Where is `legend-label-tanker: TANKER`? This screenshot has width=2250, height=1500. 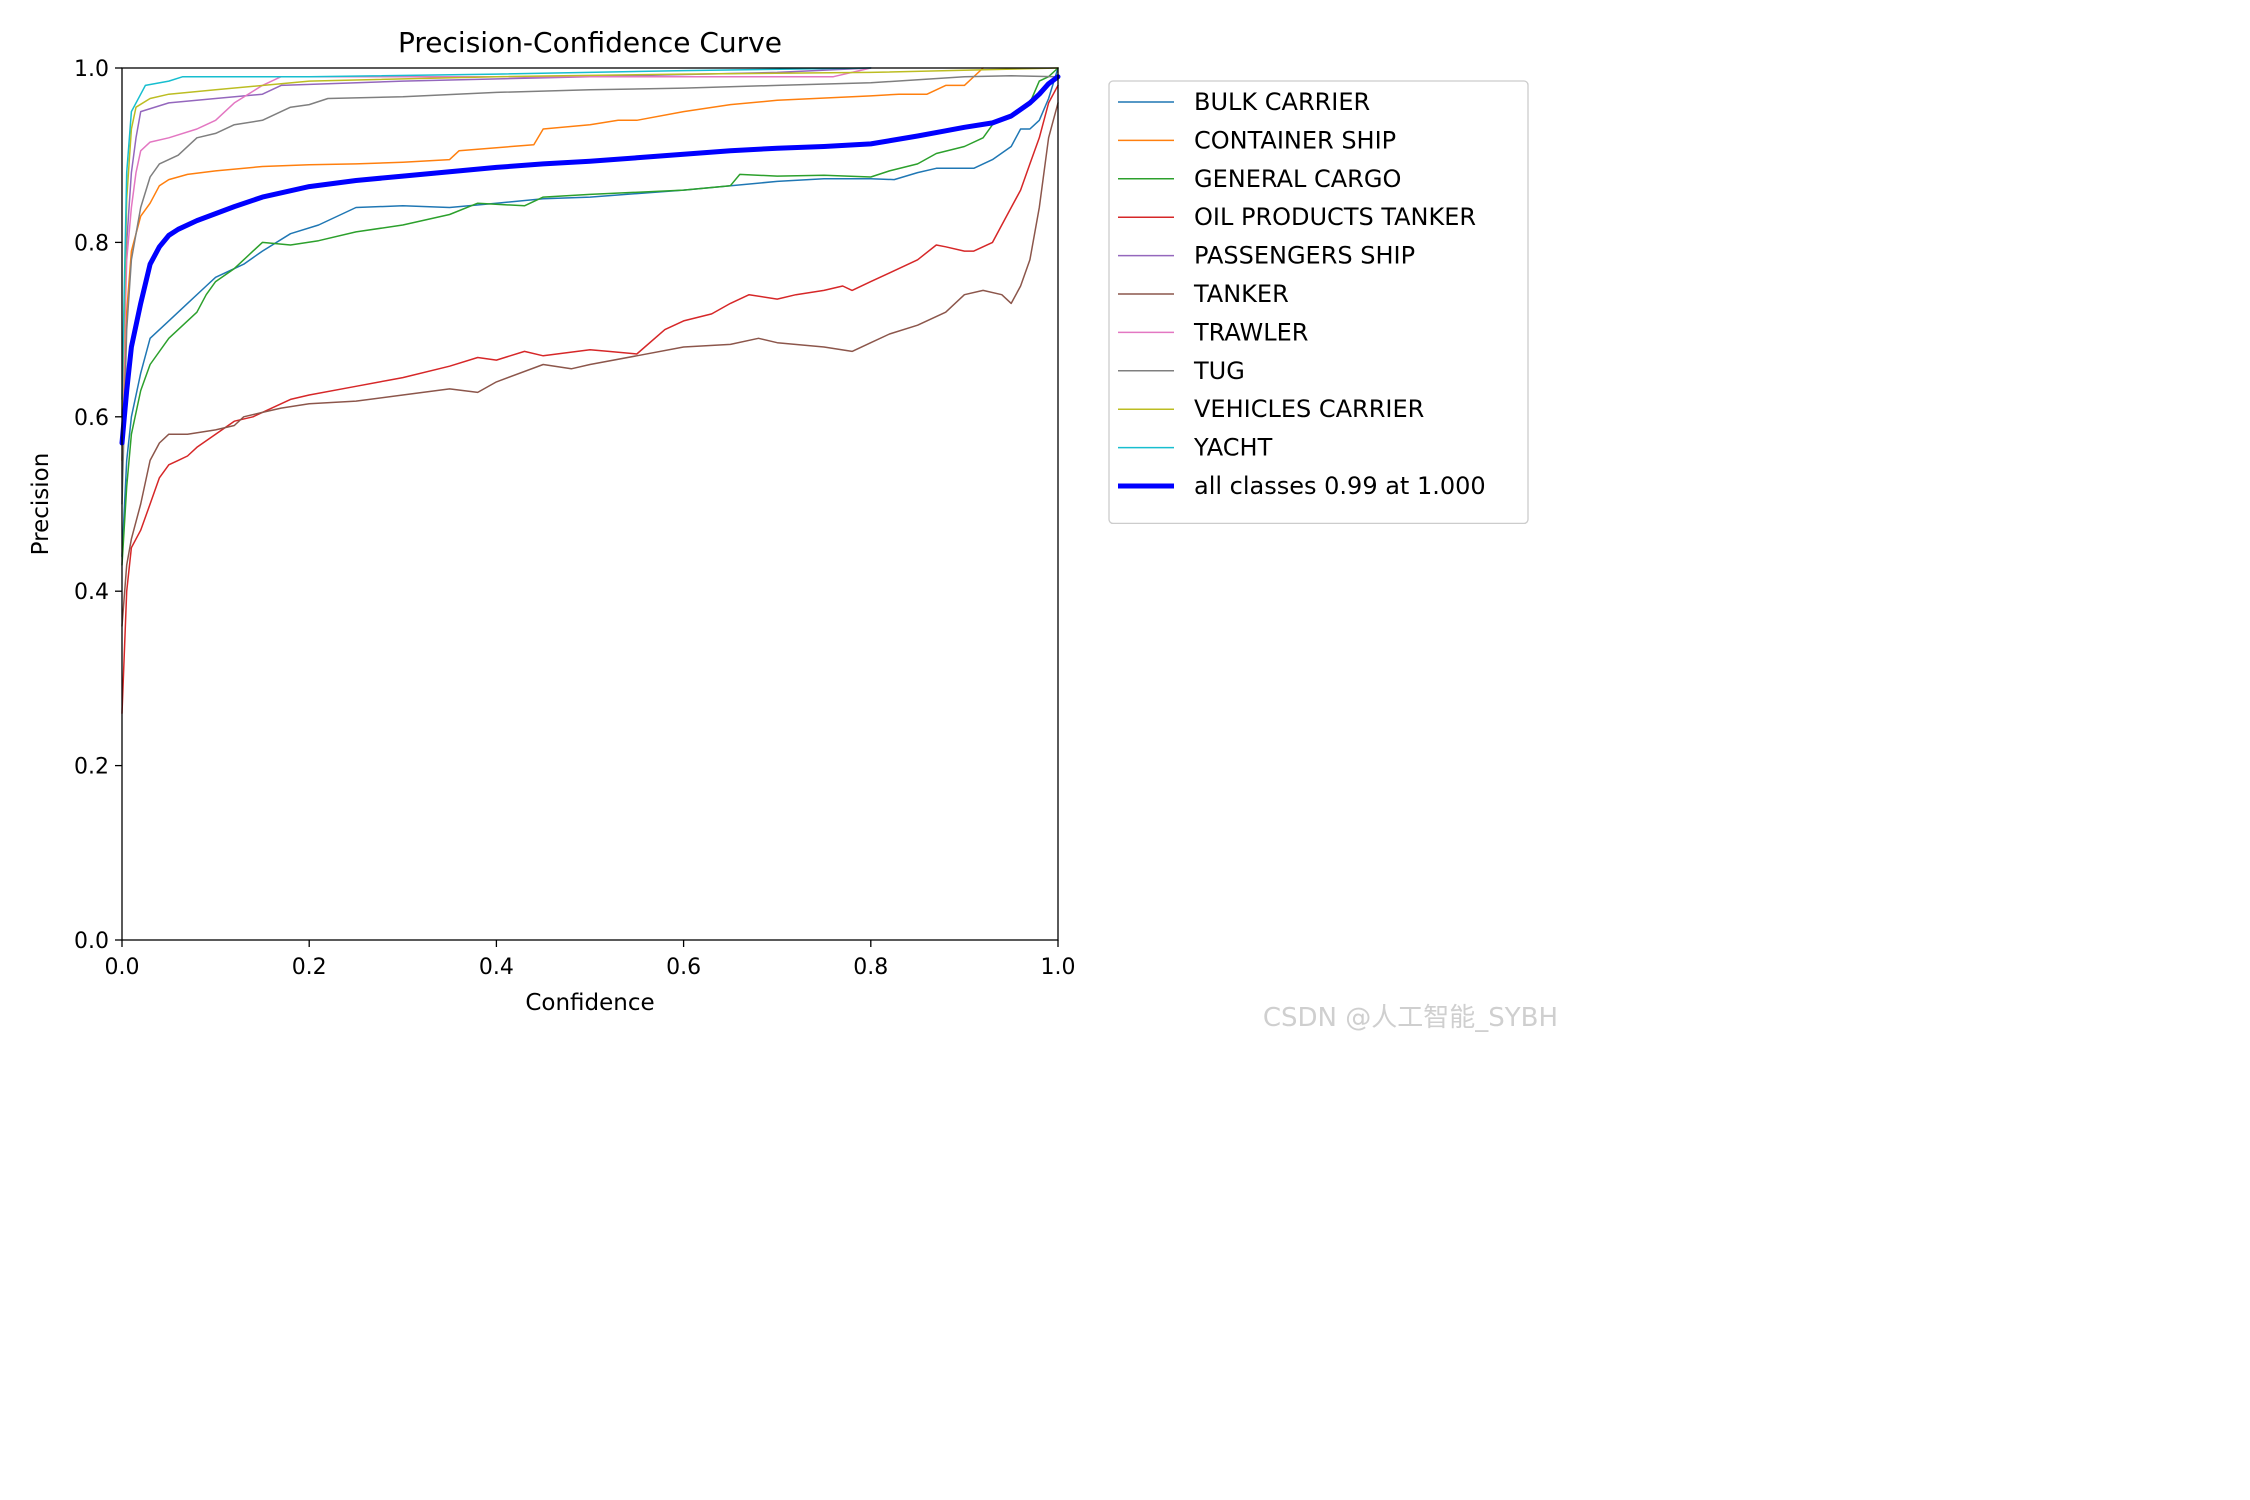
legend-label-tanker: TANKER is located at coordinates (1241, 294).